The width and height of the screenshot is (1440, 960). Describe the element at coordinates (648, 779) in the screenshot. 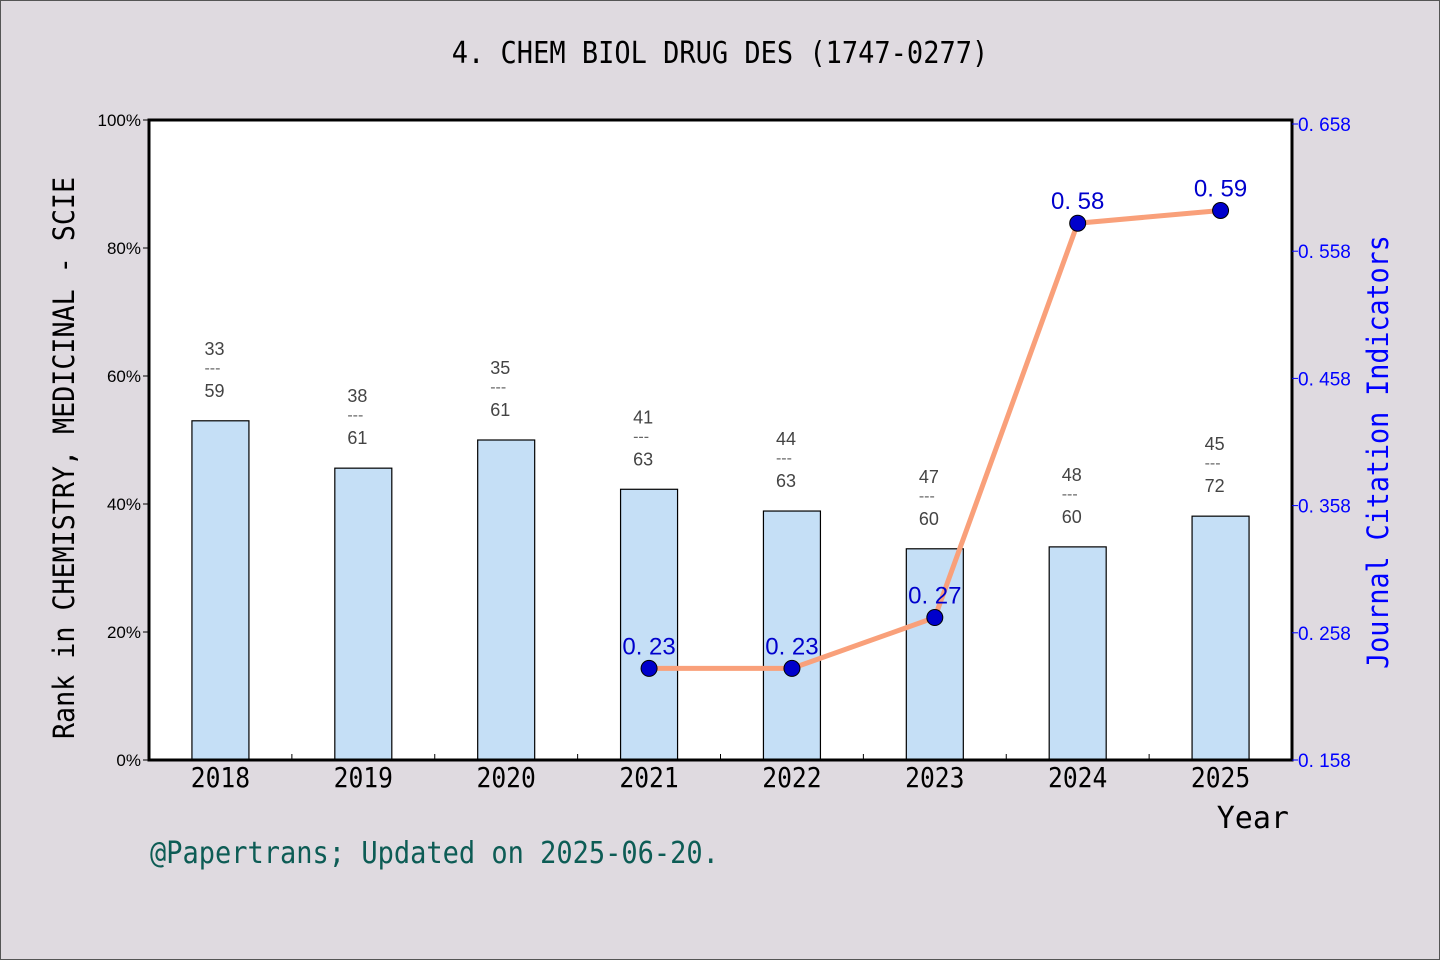

I see `x-tick-label: 2021` at that location.